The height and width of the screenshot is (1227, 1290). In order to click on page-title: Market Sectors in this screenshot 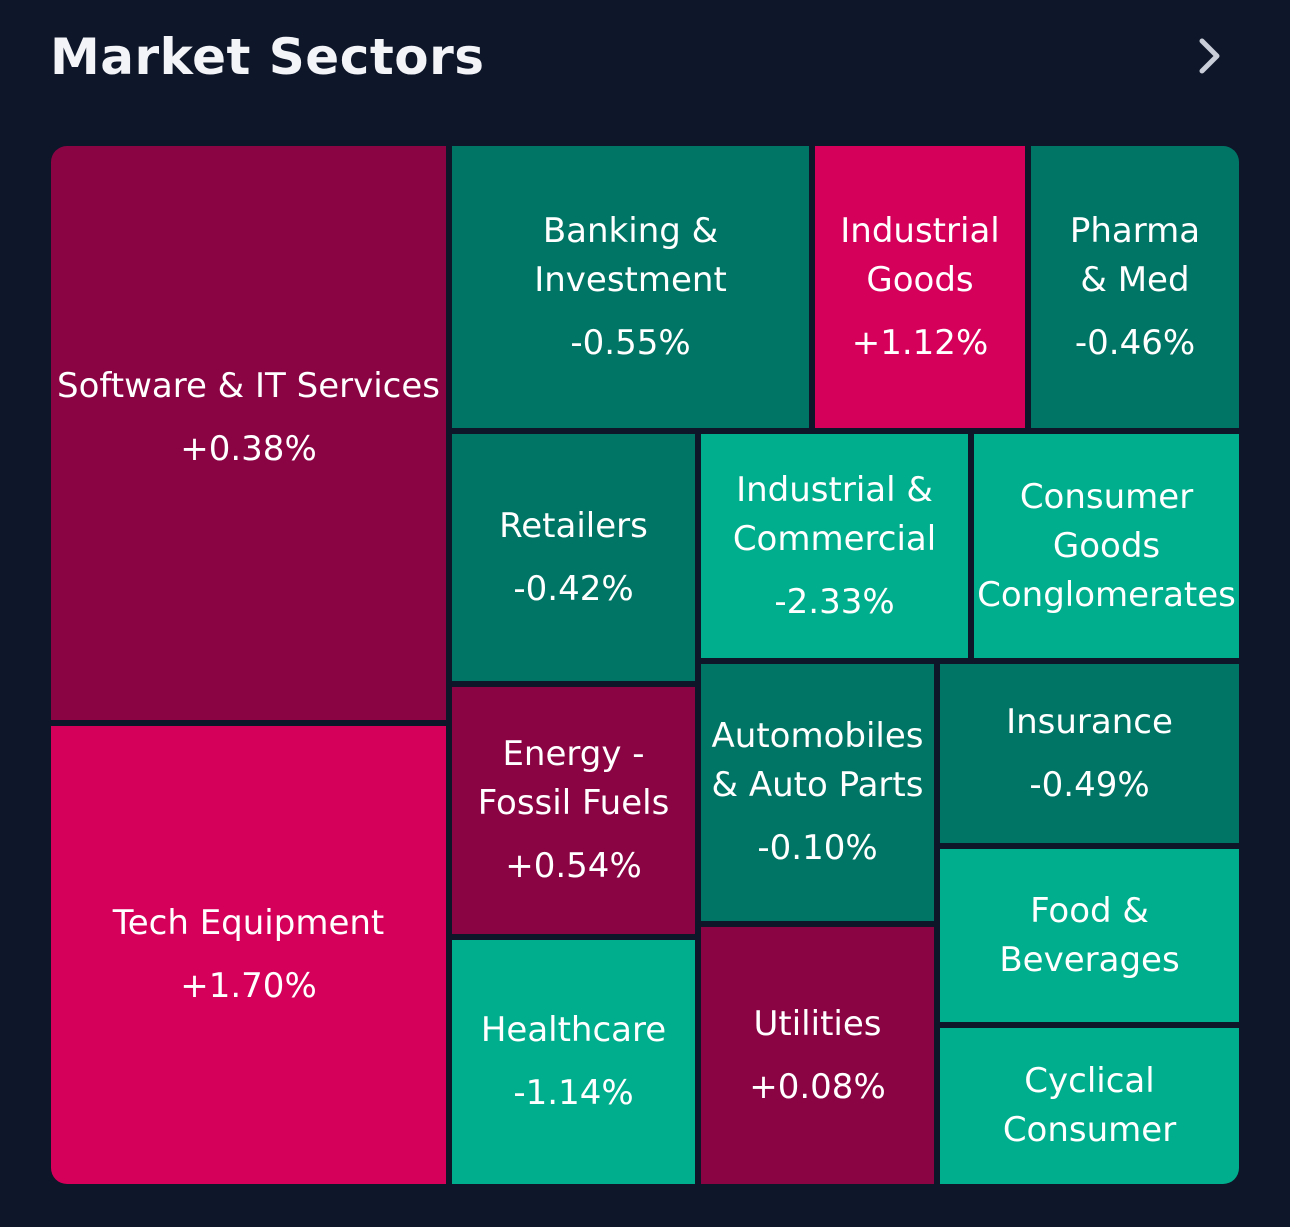, I will do `click(267, 57)`.